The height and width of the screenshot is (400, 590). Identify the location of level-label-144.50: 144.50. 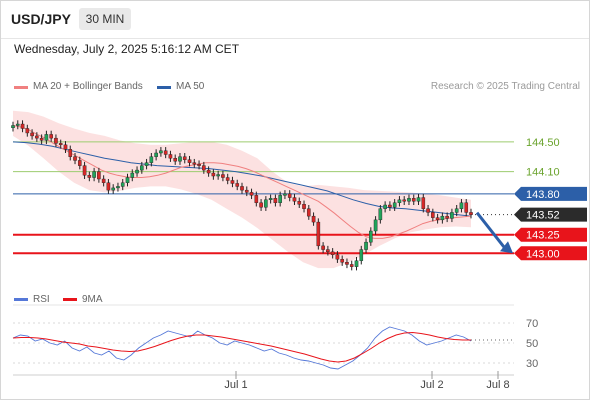
(543, 143).